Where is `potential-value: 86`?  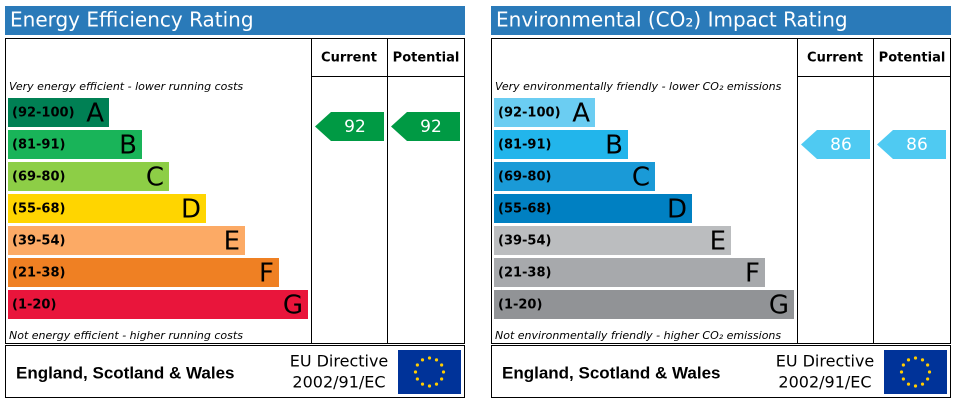 potential-value: 86 is located at coordinates (917, 145).